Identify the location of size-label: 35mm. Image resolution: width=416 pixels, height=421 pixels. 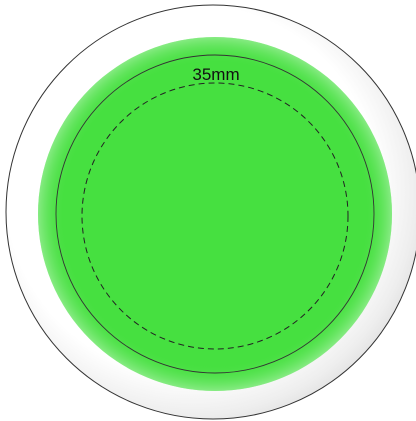
(215, 74).